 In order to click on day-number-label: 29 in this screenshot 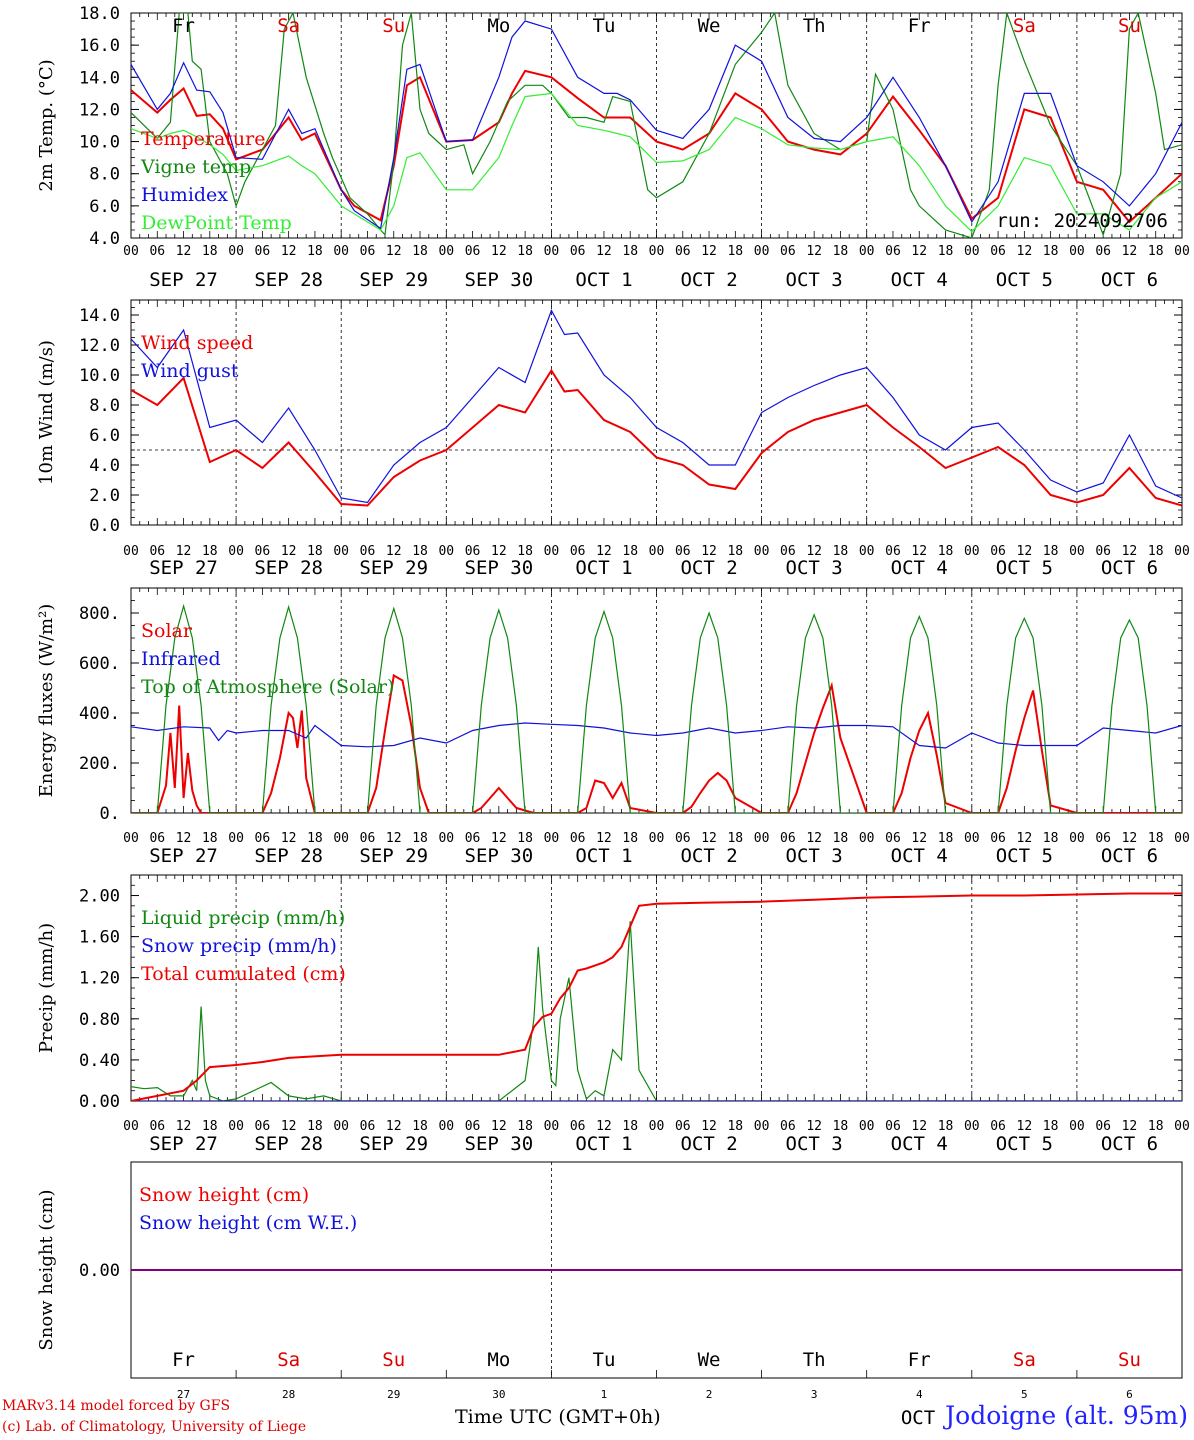, I will do `click(393, 1394)`.